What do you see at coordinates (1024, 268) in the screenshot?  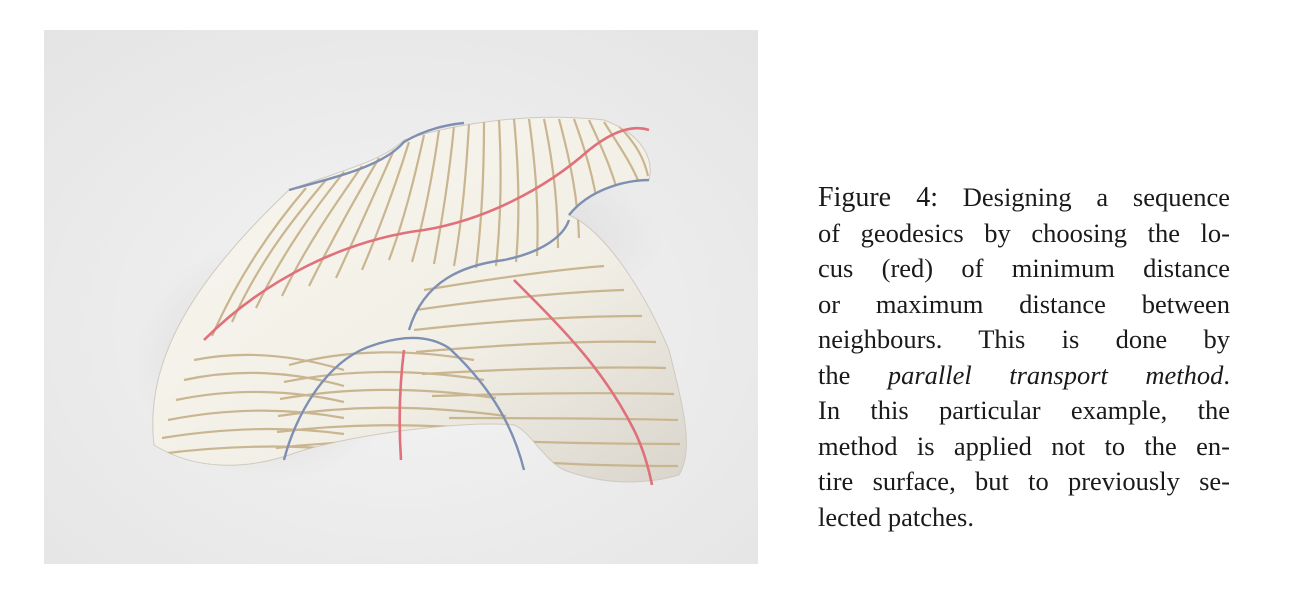 I see `caption-line: cus (red) of minimum distance` at bounding box center [1024, 268].